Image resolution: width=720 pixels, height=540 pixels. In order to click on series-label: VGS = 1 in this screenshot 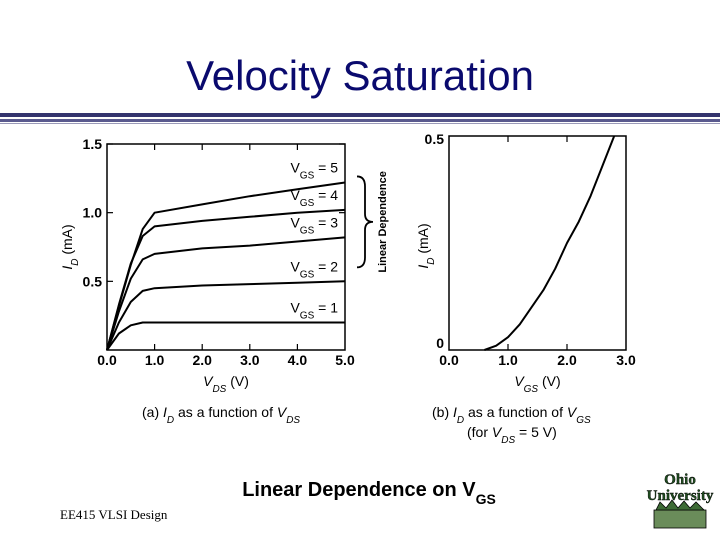, I will do `click(314, 311)`.